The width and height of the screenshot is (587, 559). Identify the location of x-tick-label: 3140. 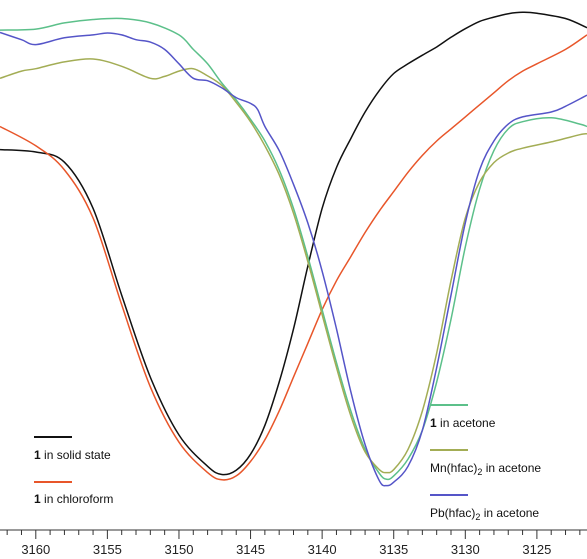
(322, 549).